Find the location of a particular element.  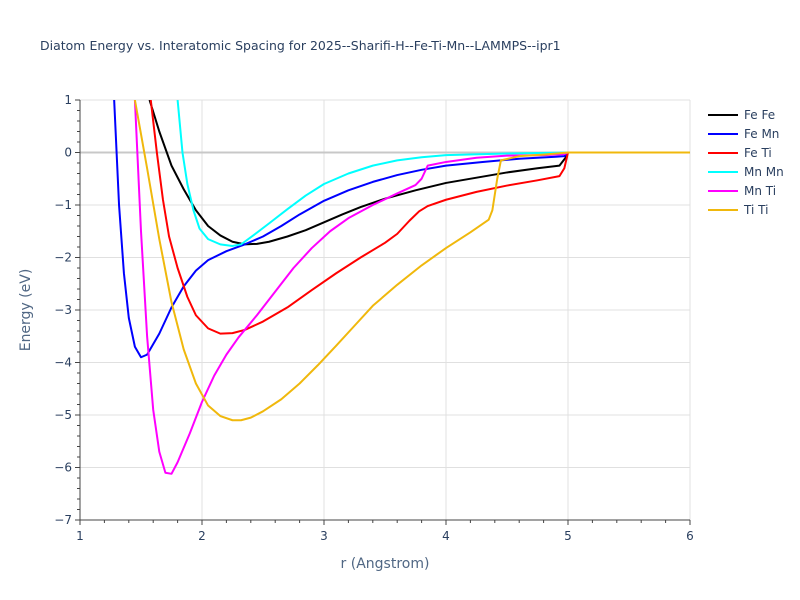

y-tick-label: −3 is located at coordinates (63, 310).